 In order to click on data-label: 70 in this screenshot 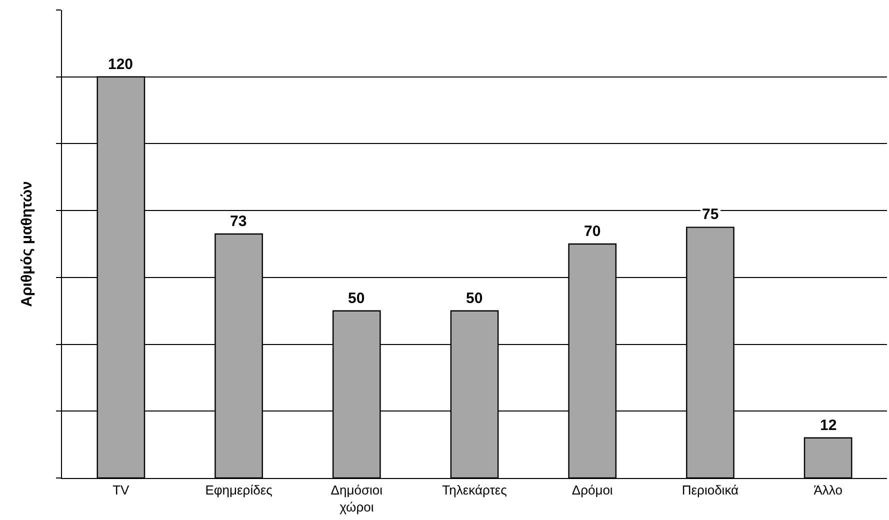, I will do `click(592, 231)`.